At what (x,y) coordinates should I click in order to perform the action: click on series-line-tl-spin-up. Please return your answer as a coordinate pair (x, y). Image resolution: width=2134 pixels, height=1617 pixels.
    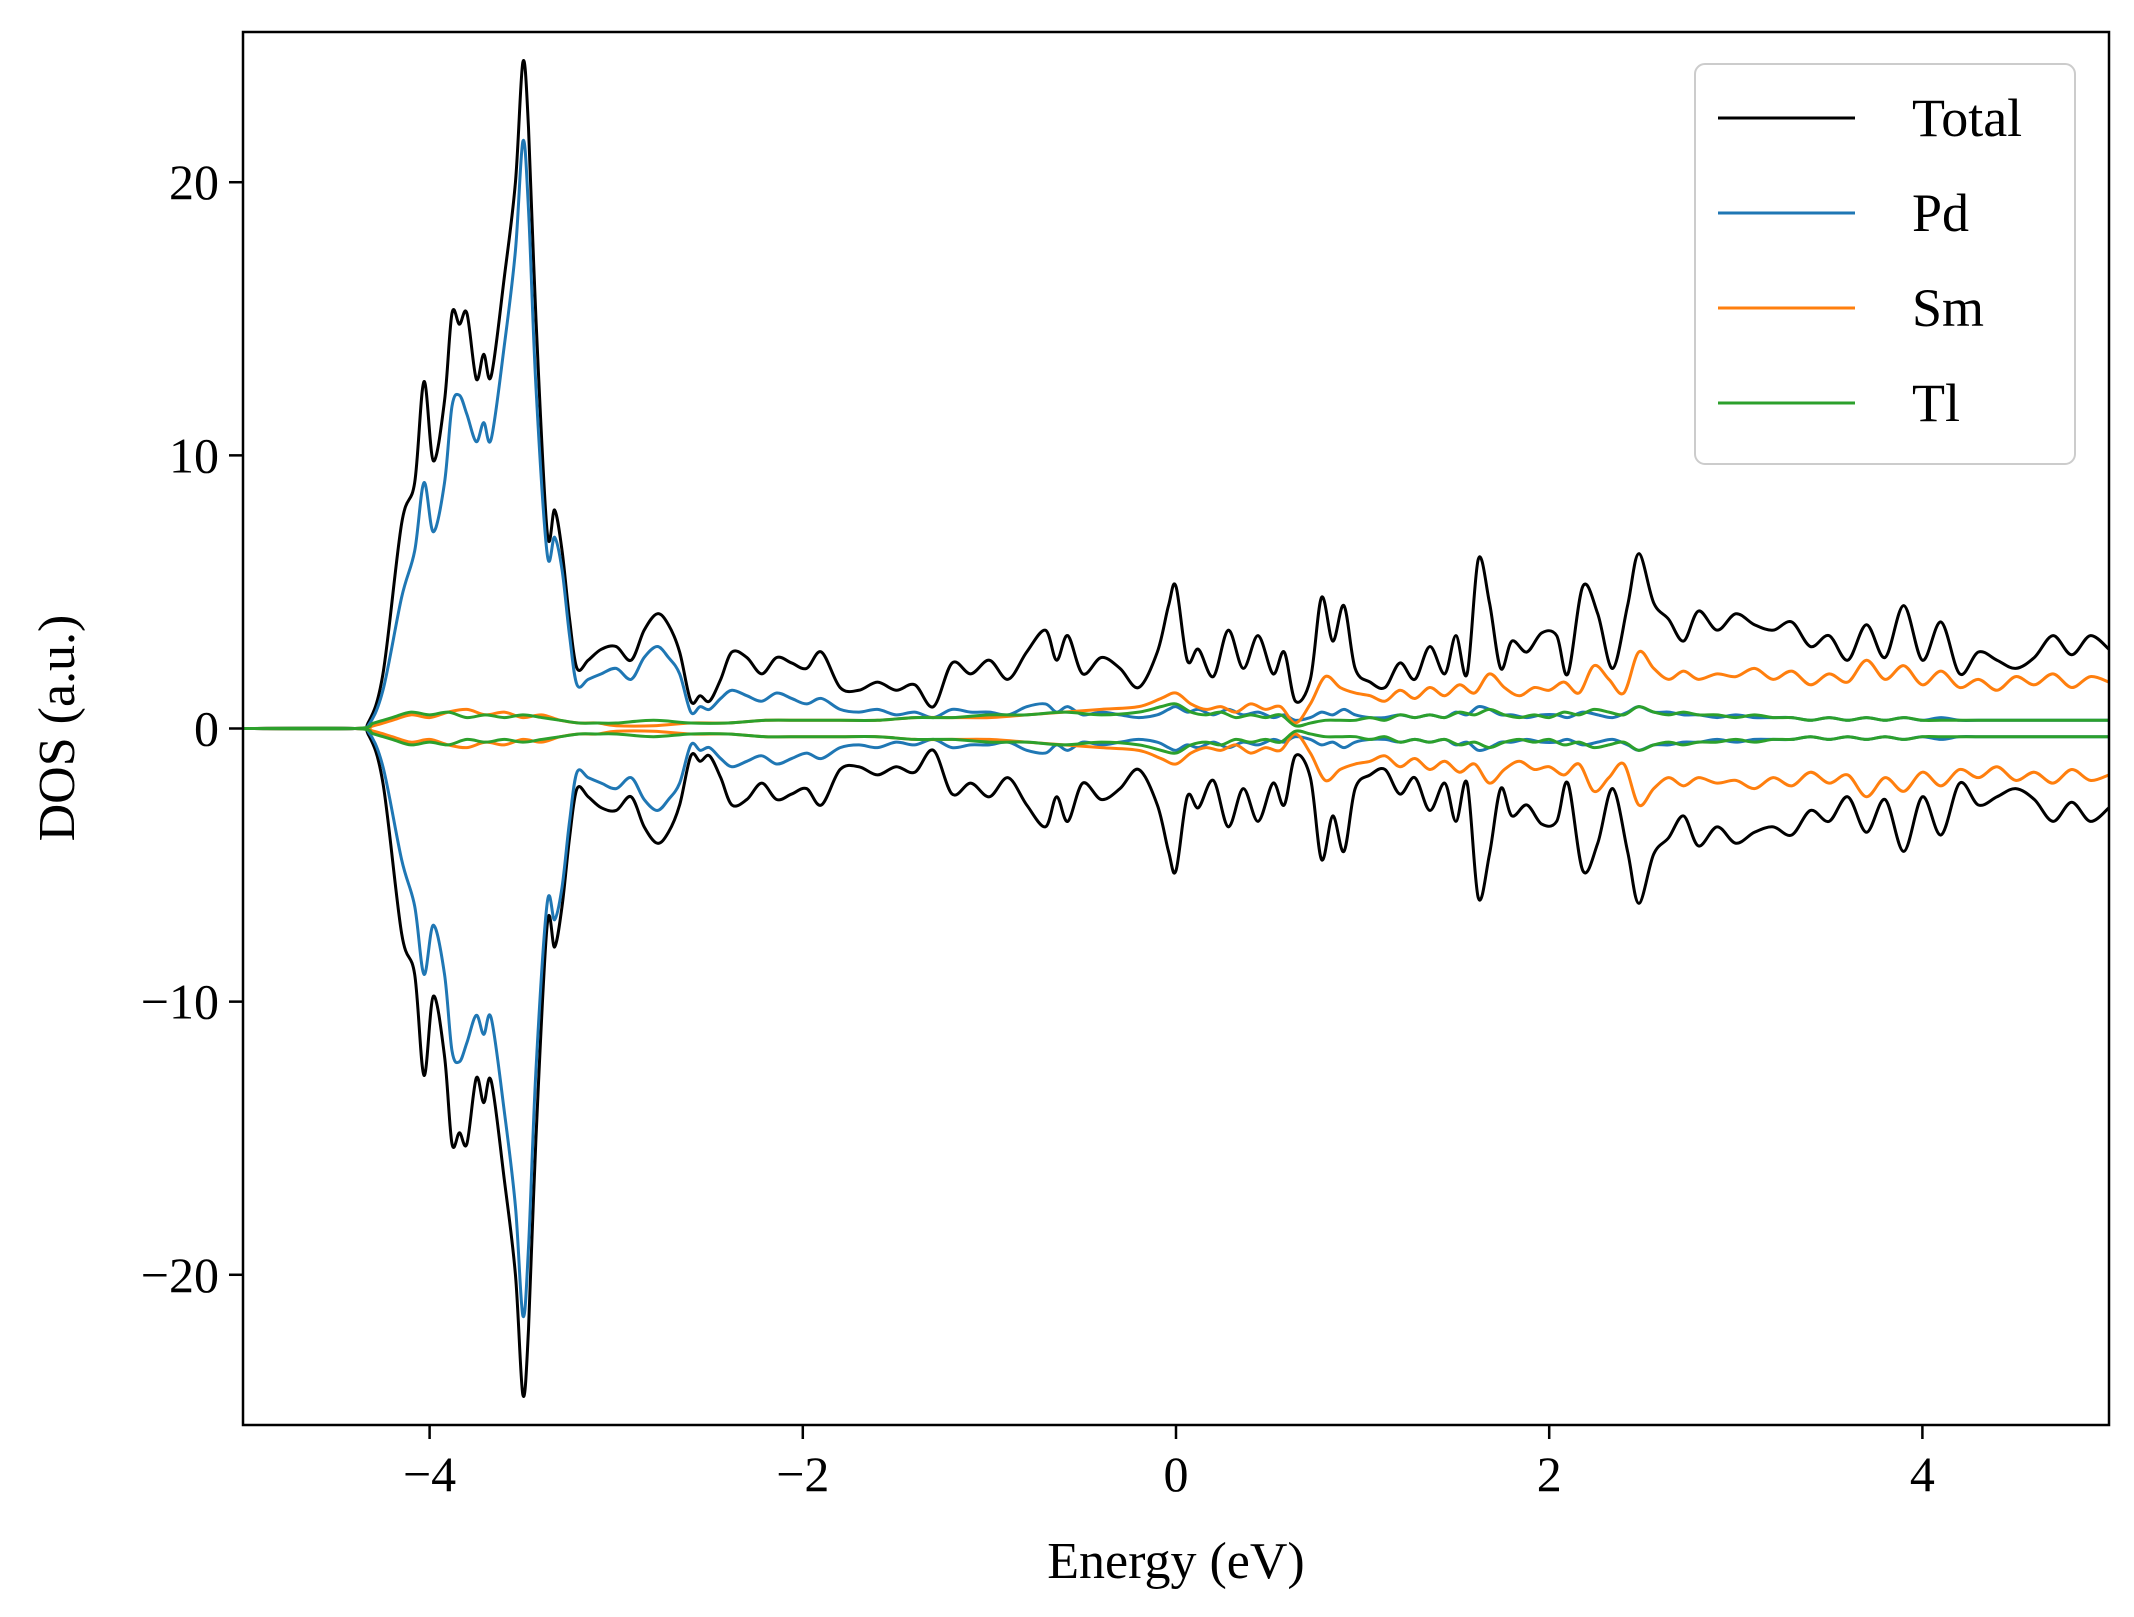
    Looking at the image, I should click on (1176, 716).